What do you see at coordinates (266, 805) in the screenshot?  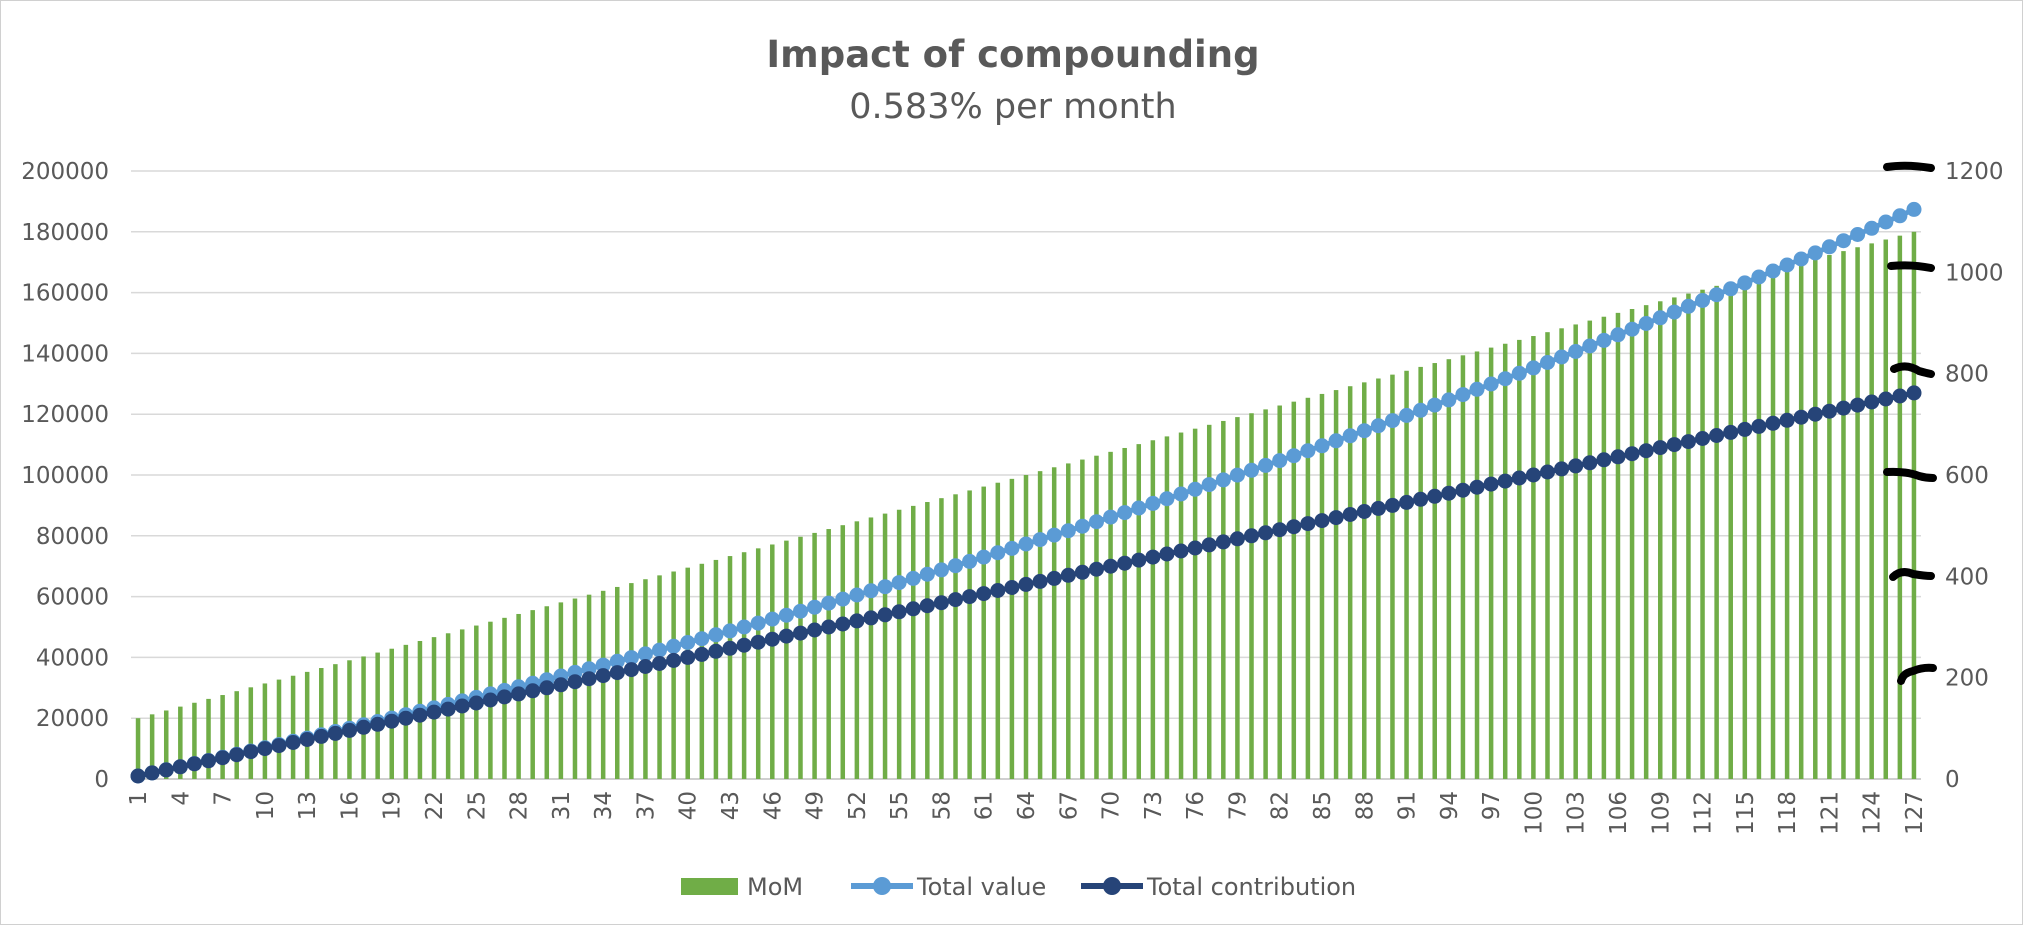 I see `x-axis-tick-label: 10` at bounding box center [266, 805].